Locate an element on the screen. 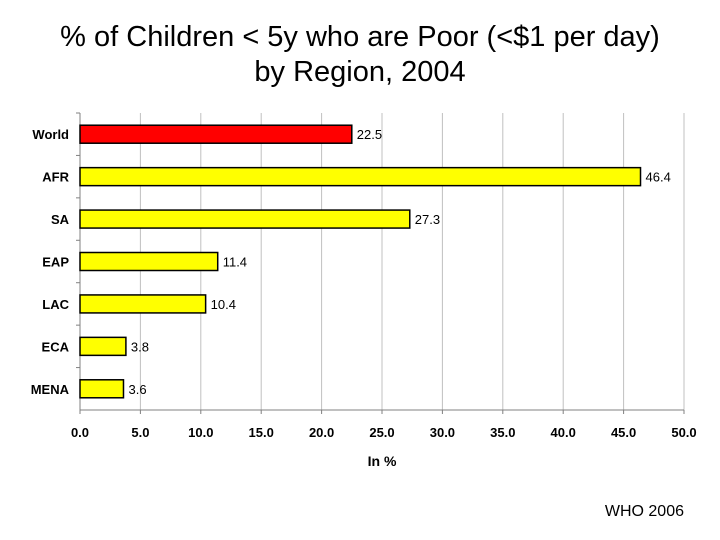 This screenshot has width=720, height=540. bar-mena is located at coordinates (102, 389).